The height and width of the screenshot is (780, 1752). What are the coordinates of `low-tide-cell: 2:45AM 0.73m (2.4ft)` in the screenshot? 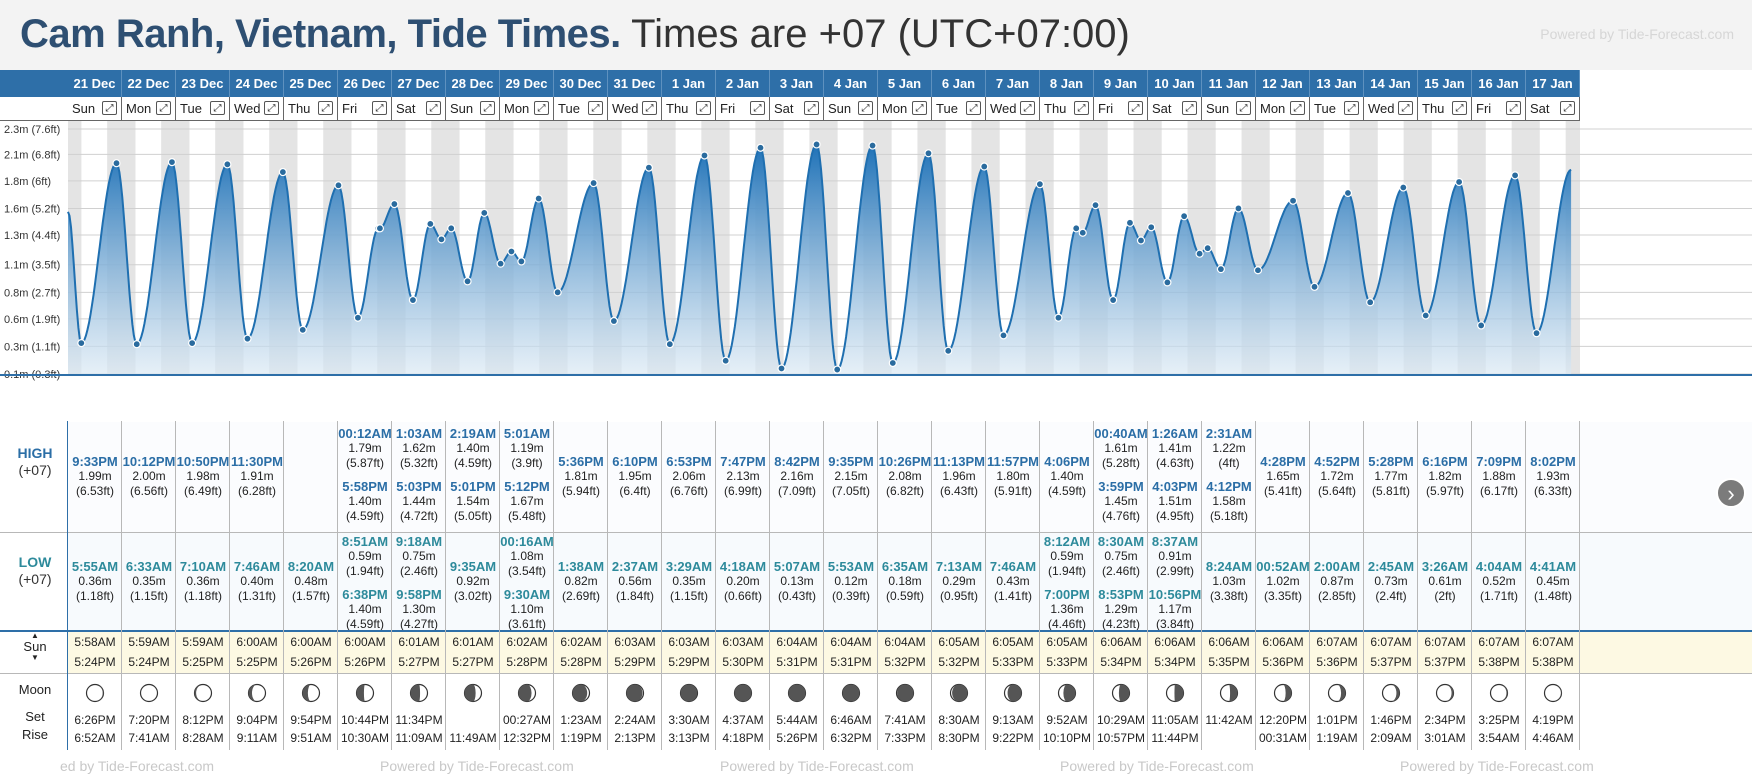 It's located at (1391, 582).